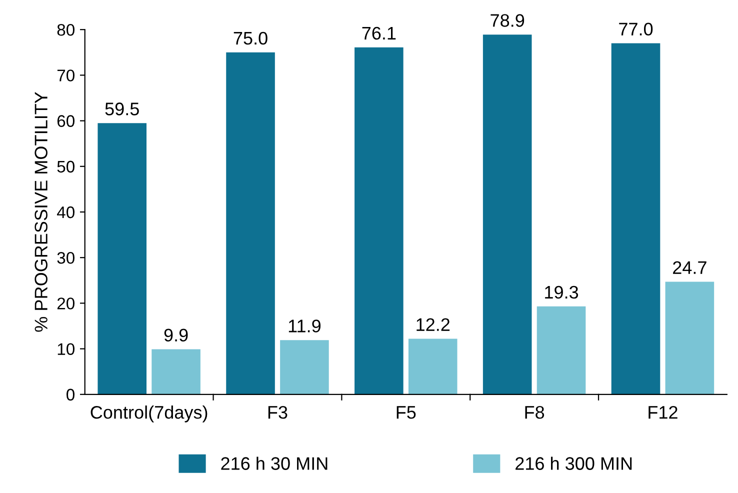  Describe the element at coordinates (65, 121) in the screenshot. I see `y-tick-label: 60` at that location.